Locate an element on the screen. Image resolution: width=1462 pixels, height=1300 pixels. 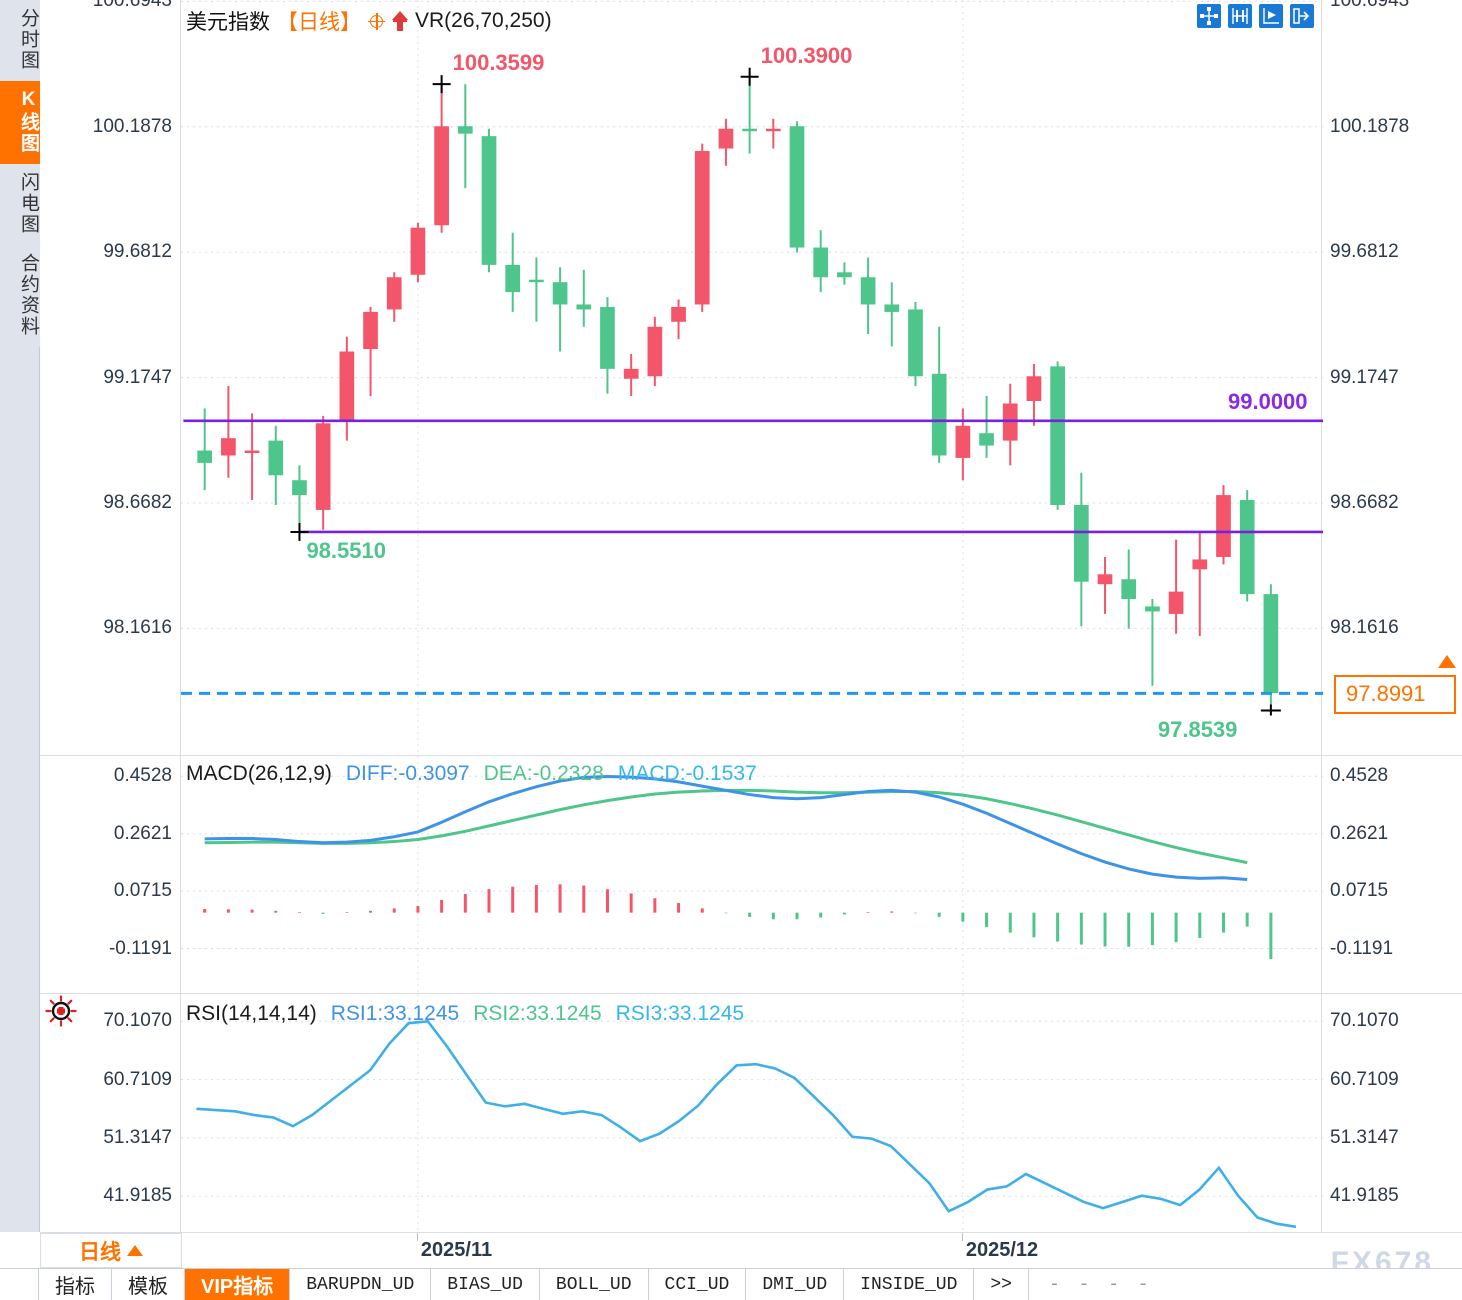
axis-tick-right: 0.4528 is located at coordinates (1359, 776).